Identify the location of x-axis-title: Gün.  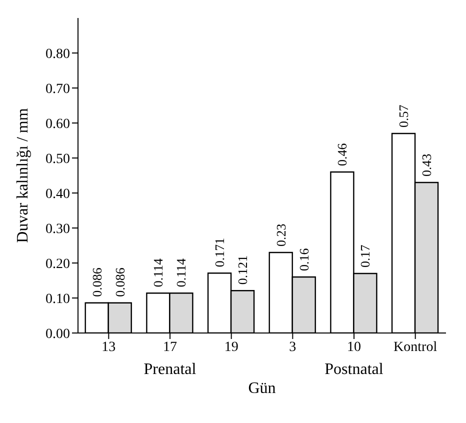
(262, 388).